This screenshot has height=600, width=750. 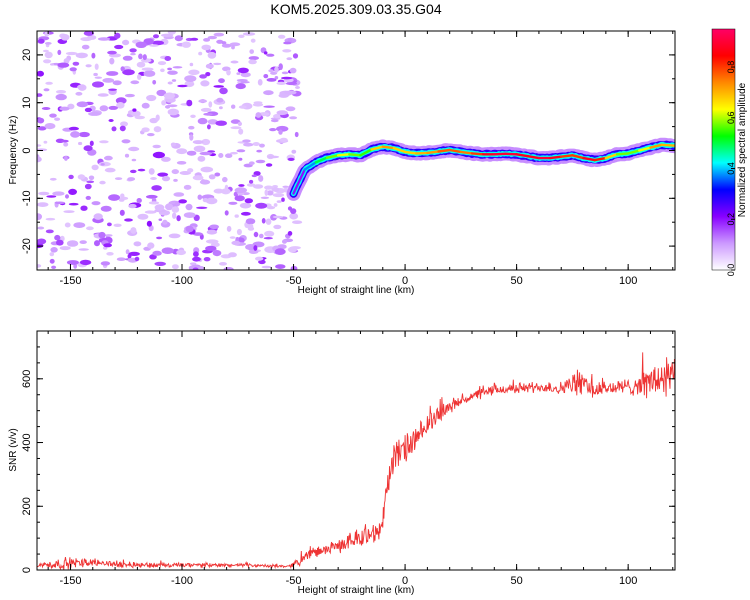 I want to click on chart-title: KOM5.2025.309.03.35.G04, so click(x=355, y=9).